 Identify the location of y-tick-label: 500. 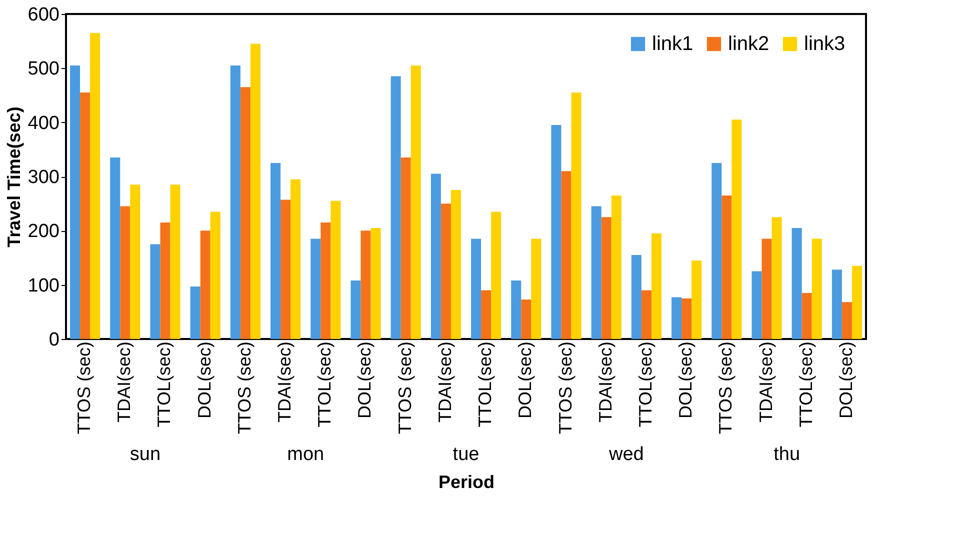
(44, 69).